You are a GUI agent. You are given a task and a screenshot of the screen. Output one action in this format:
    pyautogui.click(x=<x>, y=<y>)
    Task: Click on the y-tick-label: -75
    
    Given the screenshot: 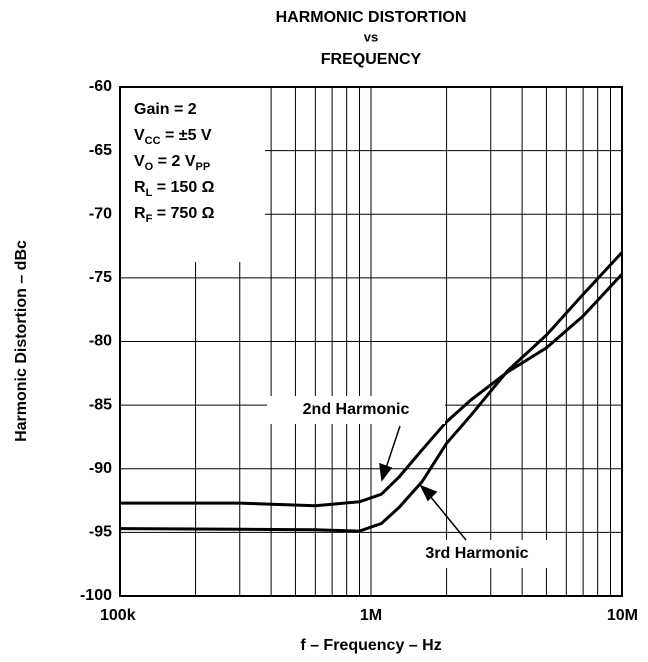 What is the action you would take?
    pyautogui.click(x=100, y=277)
    